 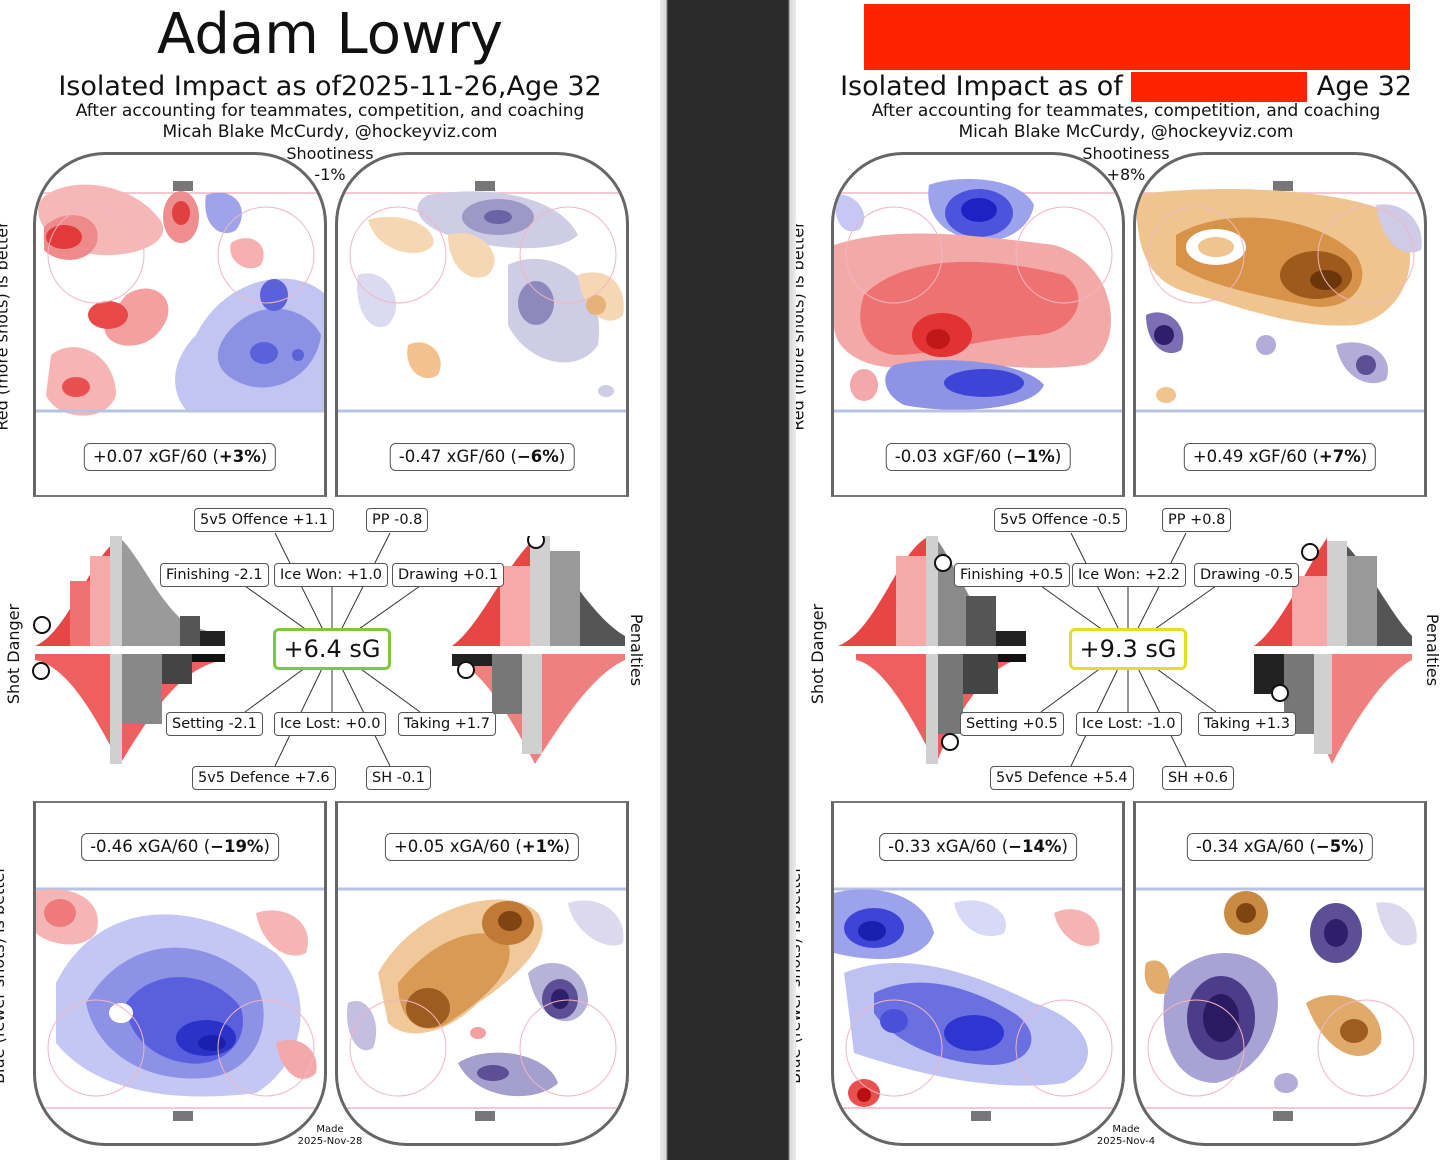 What do you see at coordinates (1197, 520) in the screenshot?
I see `label-pp: PP +0.8` at bounding box center [1197, 520].